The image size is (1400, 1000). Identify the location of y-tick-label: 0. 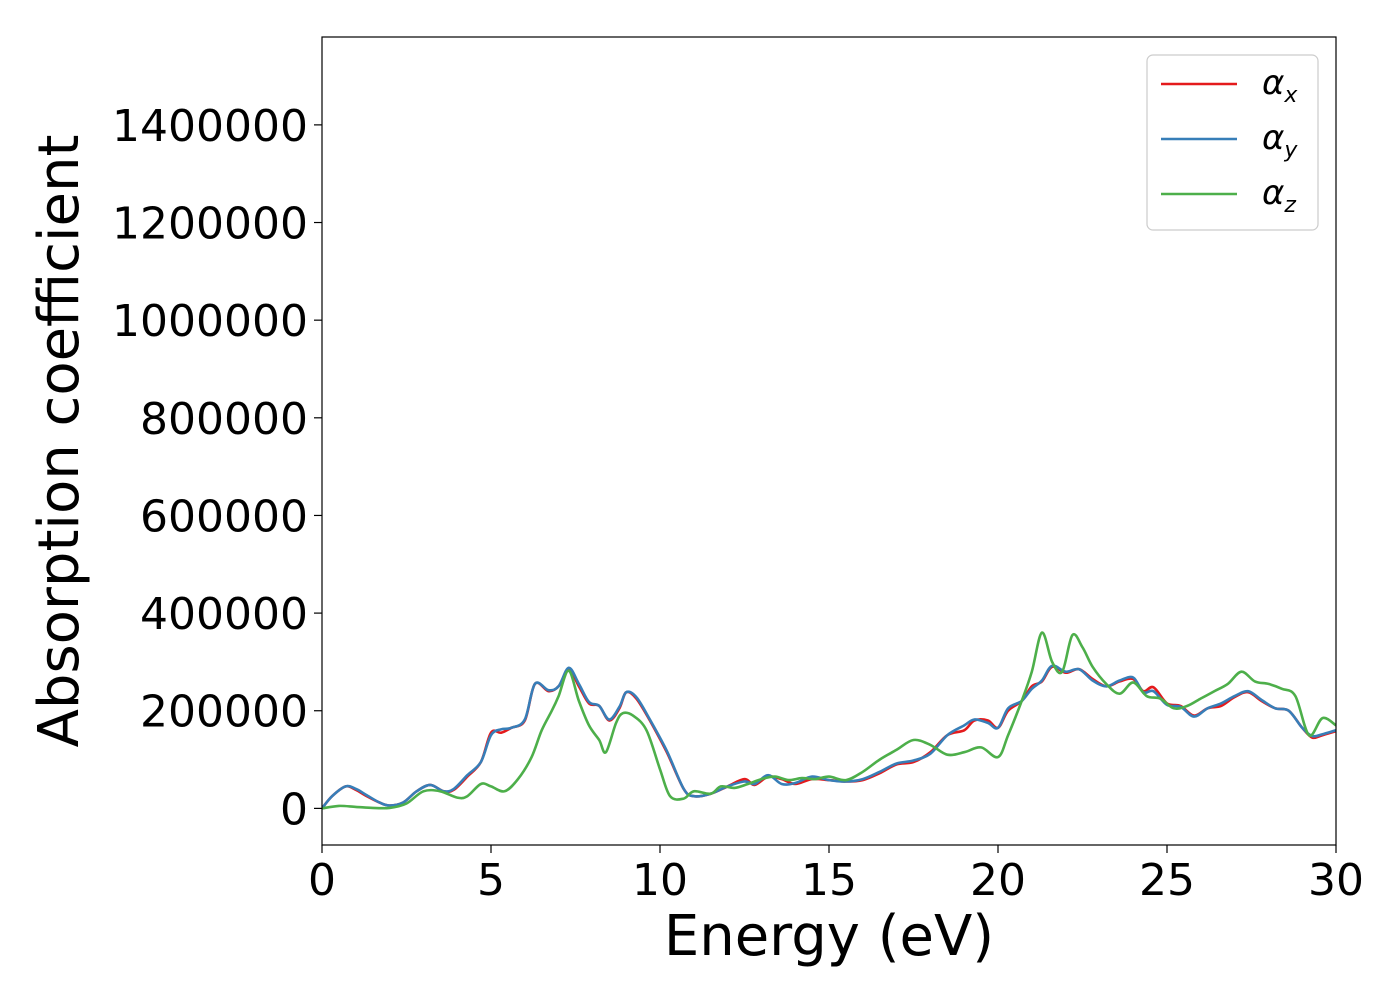
(294, 809).